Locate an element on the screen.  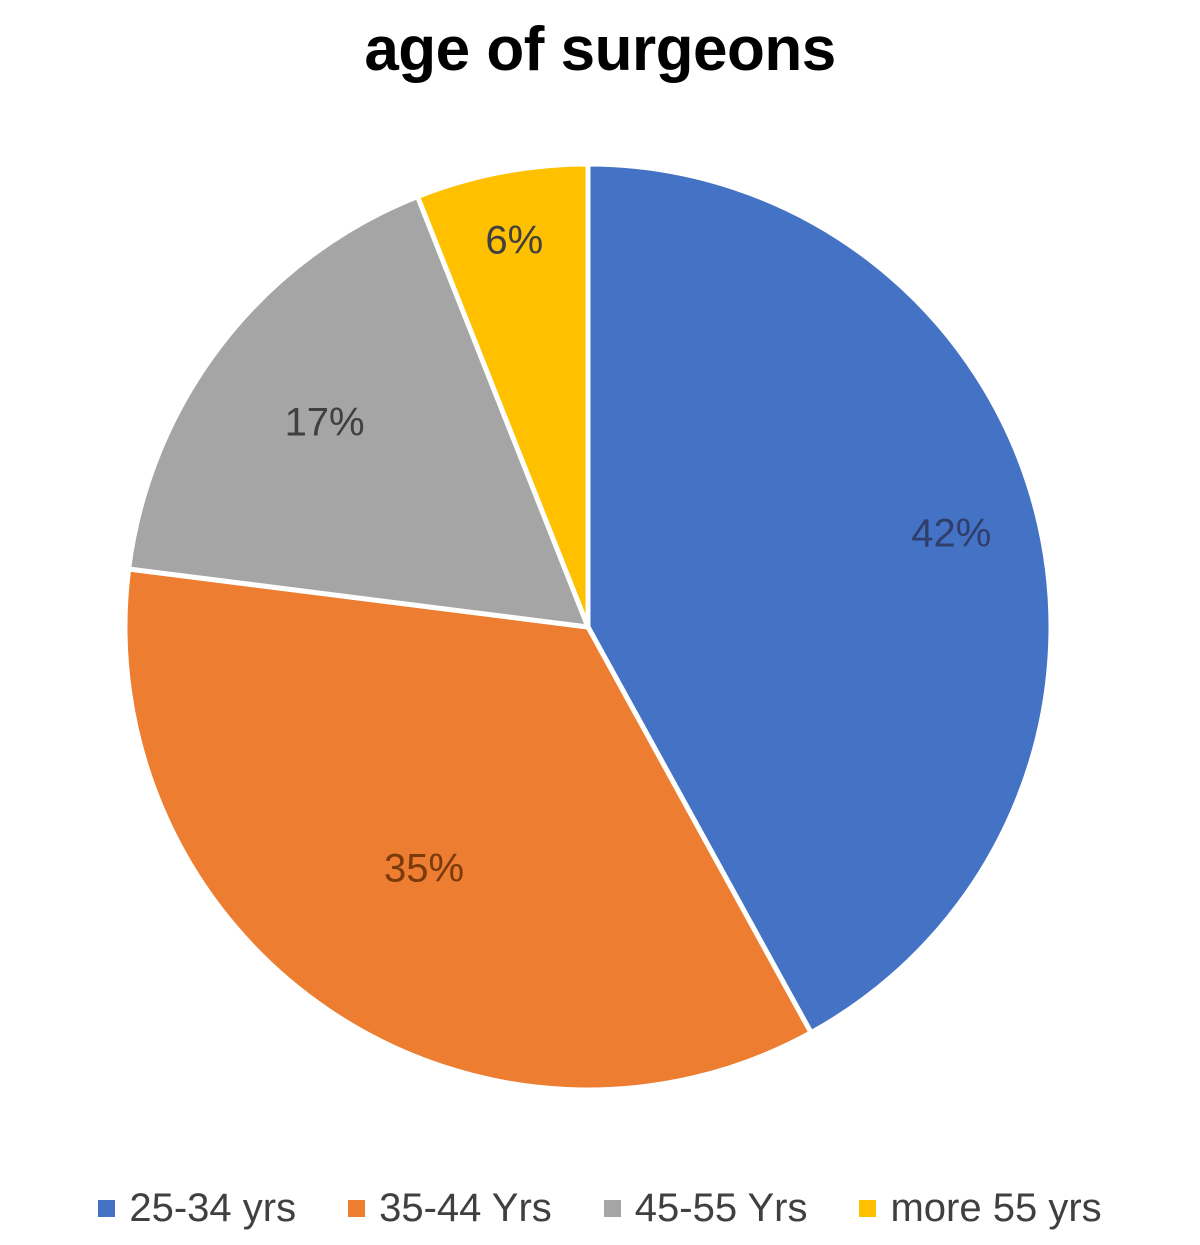
data-label-45-55: 17% is located at coordinates (325, 423).